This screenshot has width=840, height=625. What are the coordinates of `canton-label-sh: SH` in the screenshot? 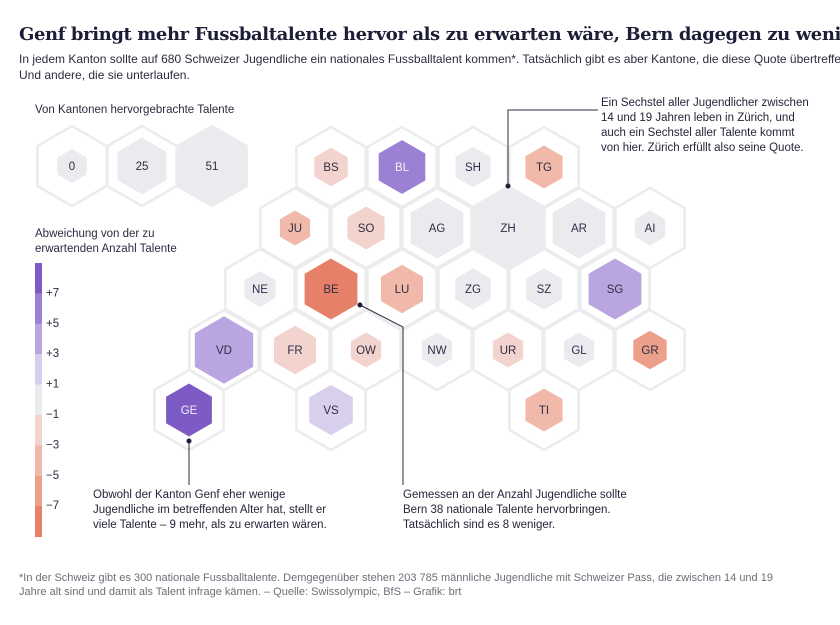 It's located at (473, 168).